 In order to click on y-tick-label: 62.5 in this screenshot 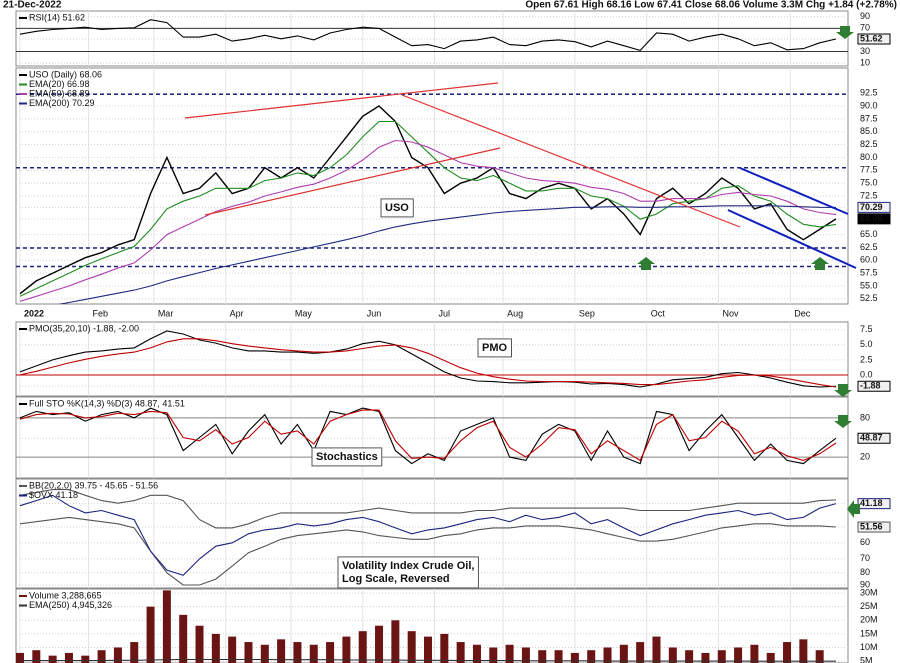, I will do `click(869, 247)`.